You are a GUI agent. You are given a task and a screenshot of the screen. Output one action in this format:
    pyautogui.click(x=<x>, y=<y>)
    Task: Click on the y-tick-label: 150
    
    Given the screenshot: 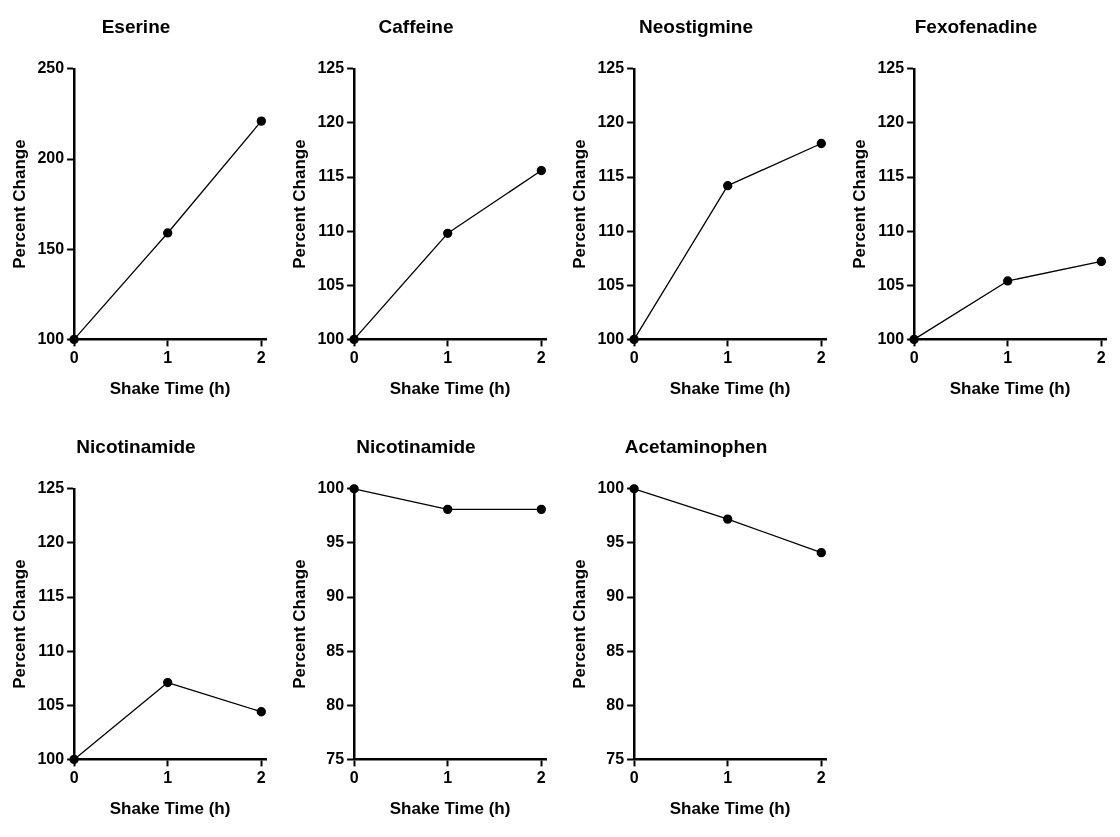 What is the action you would take?
    pyautogui.click(x=51, y=248)
    